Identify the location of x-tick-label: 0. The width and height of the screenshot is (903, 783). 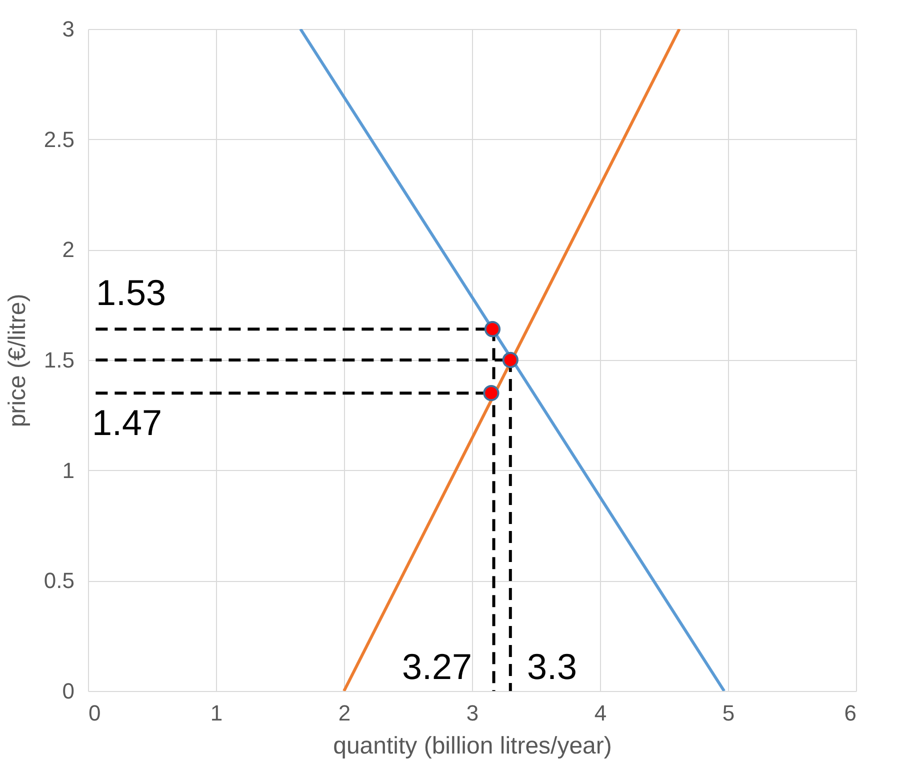
(94, 713).